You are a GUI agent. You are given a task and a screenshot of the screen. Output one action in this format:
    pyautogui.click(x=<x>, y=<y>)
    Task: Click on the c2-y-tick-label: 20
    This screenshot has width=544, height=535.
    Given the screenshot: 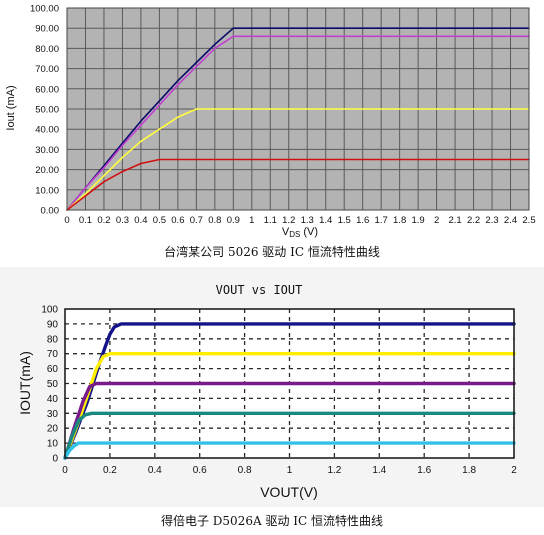 What is the action you would take?
    pyautogui.click(x=53, y=429)
    